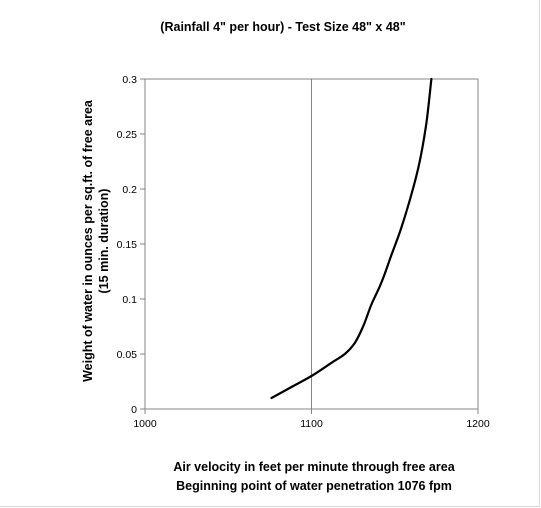 Image resolution: width=541 pixels, height=508 pixels. What do you see at coordinates (104, 241) in the screenshot?
I see `y-axis-title-line2: (15 min. duration)` at bounding box center [104, 241].